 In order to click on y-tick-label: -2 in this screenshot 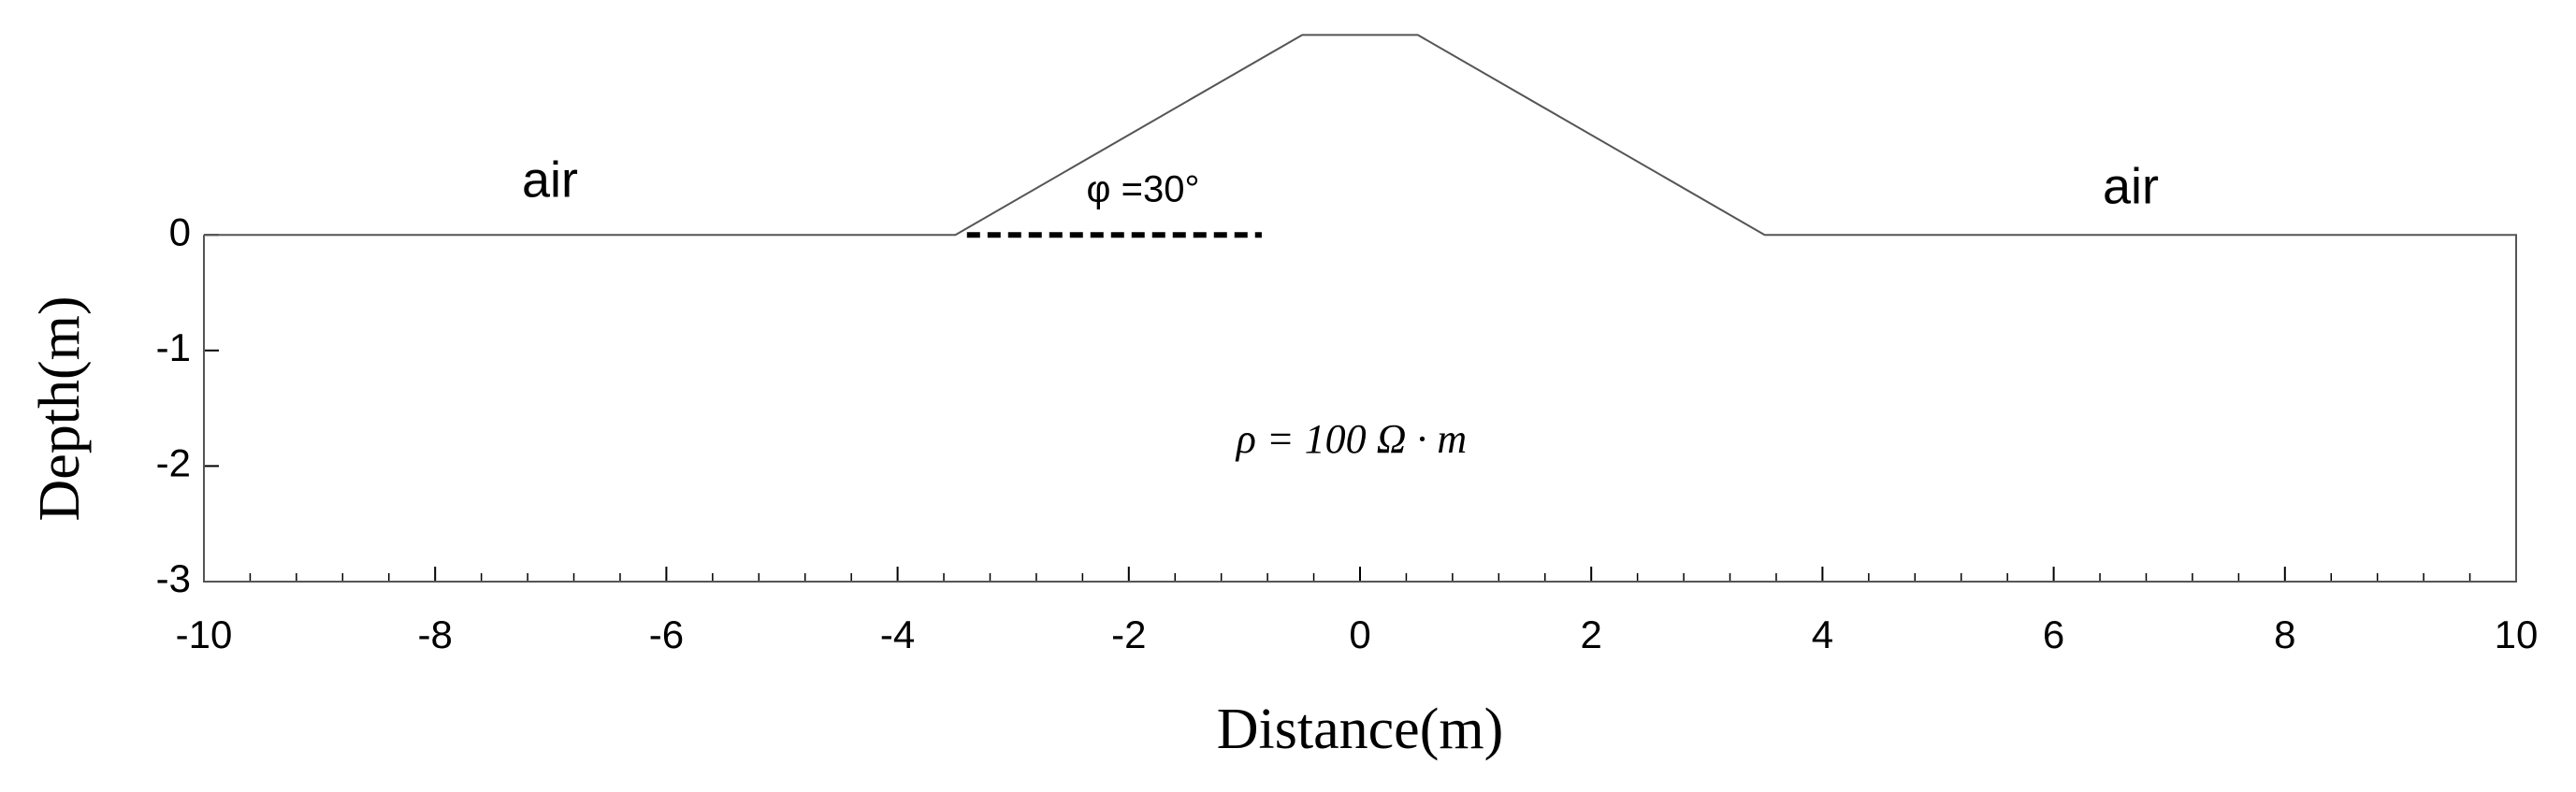, I will do `click(173, 462)`.